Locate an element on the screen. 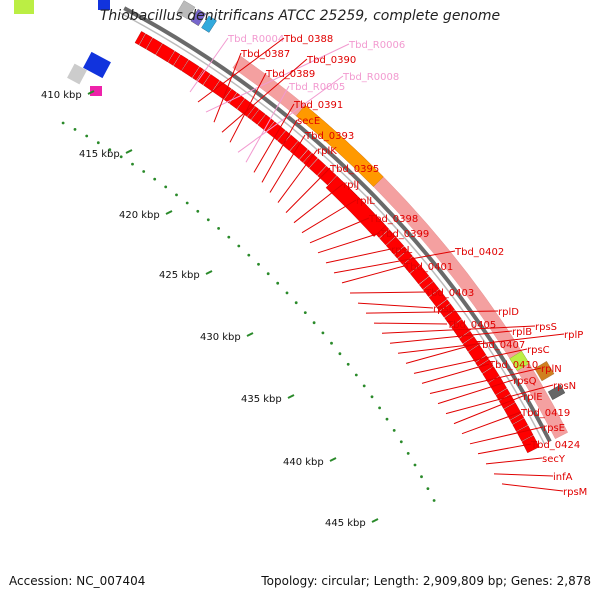 This screenshot has height=600, width=600. gene-label: Tbd_0410 is located at coordinates (513, 365).